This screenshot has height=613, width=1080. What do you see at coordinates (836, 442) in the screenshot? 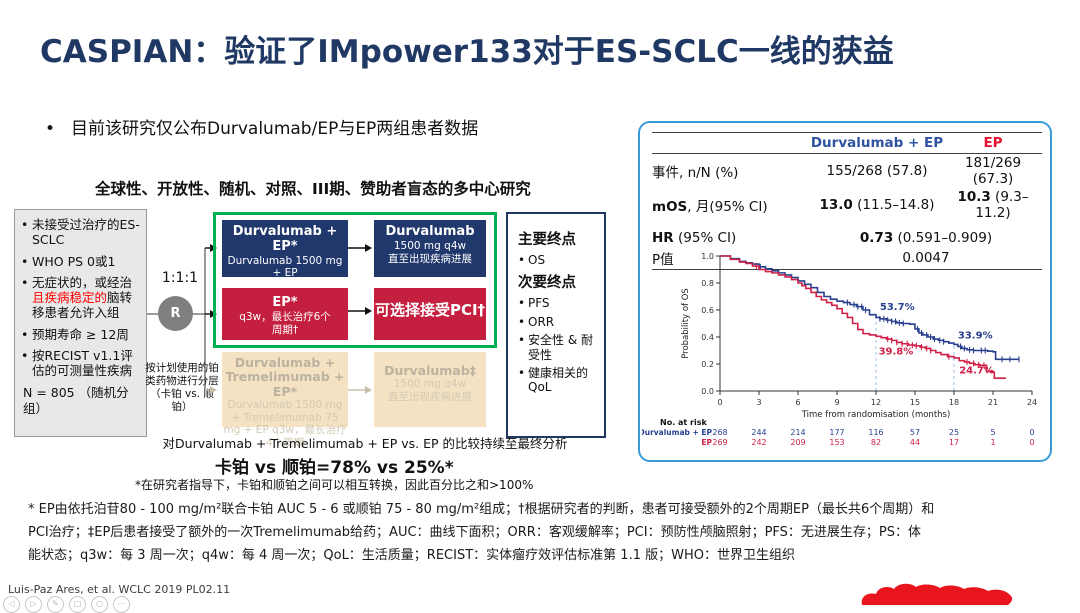
I see `svg-text: 153` at bounding box center [836, 442].